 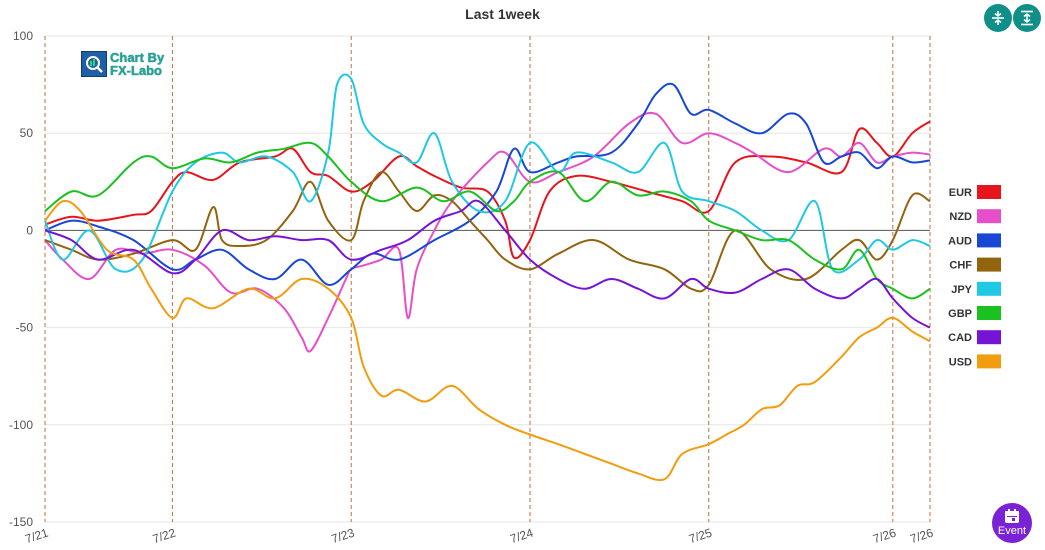 What do you see at coordinates (502, 14) in the screenshot?
I see `chart-title: Last 1week` at bounding box center [502, 14].